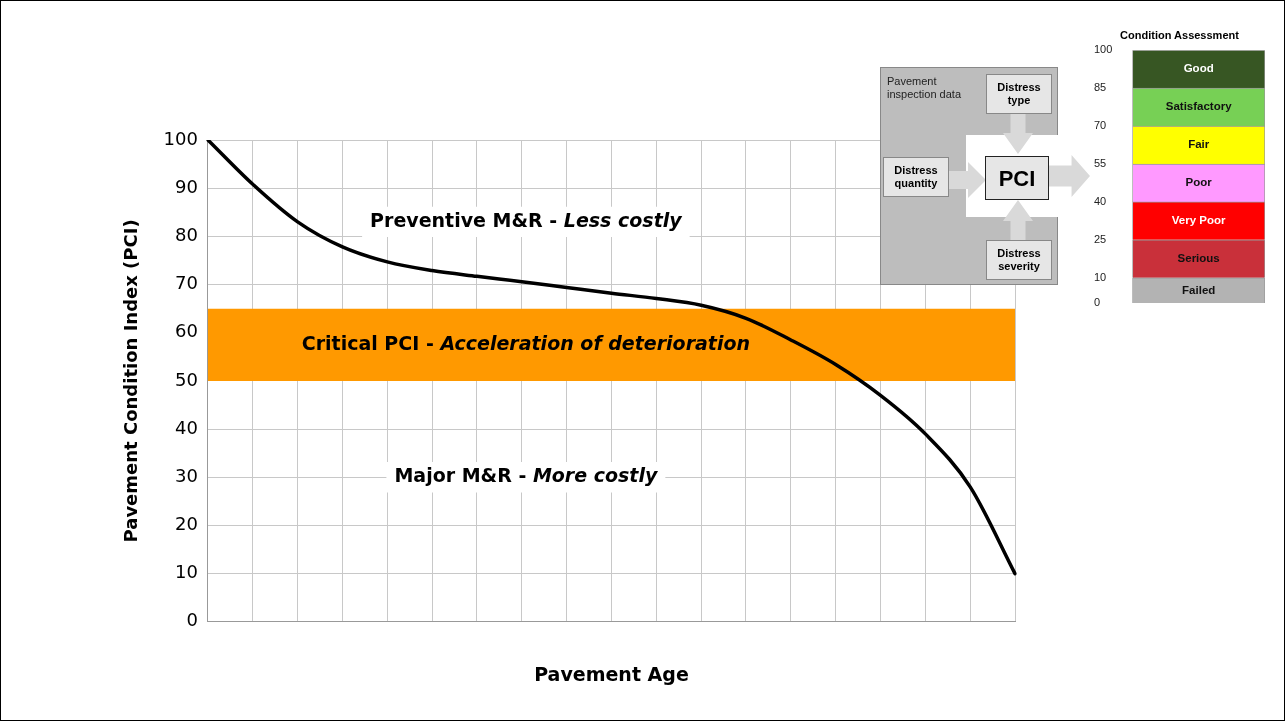 The image size is (1285, 721). What do you see at coordinates (186, 186) in the screenshot?
I see `y-tick-label: 90` at bounding box center [186, 186].